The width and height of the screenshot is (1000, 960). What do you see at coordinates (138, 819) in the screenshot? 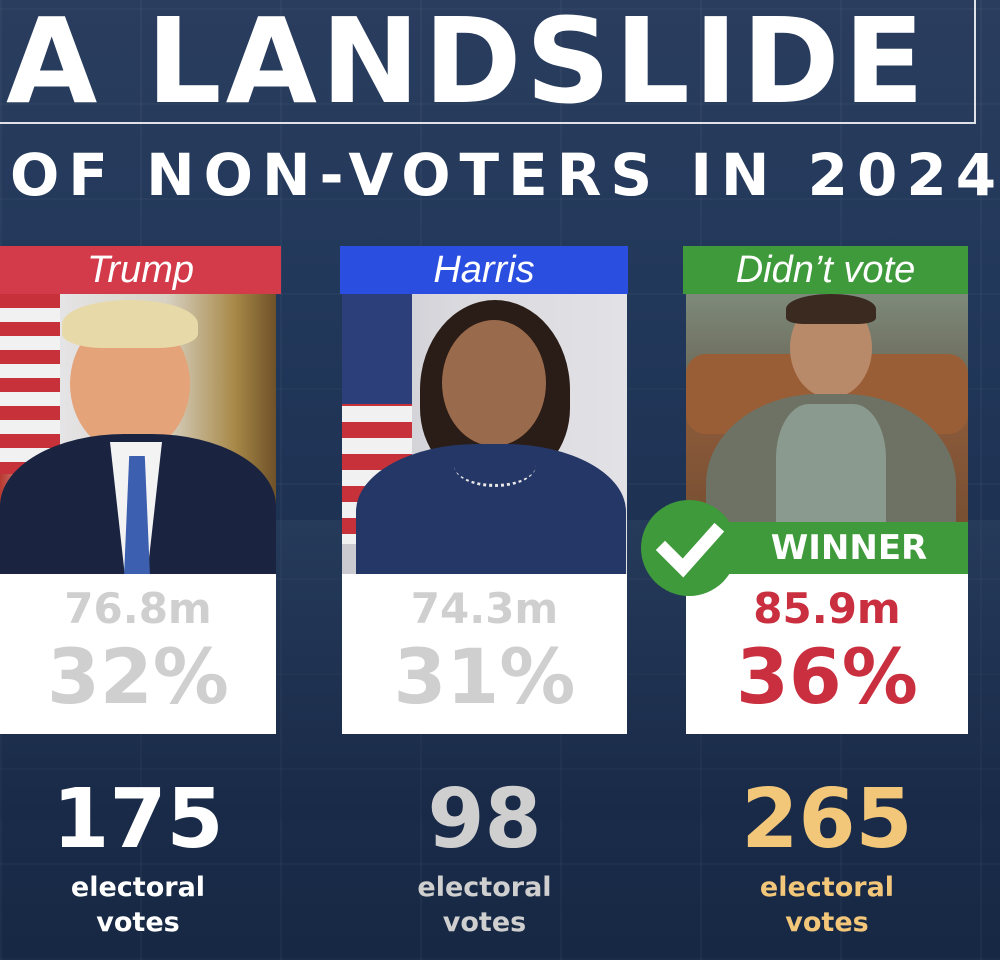
I see `electoral-count-trump: 175` at bounding box center [138, 819].